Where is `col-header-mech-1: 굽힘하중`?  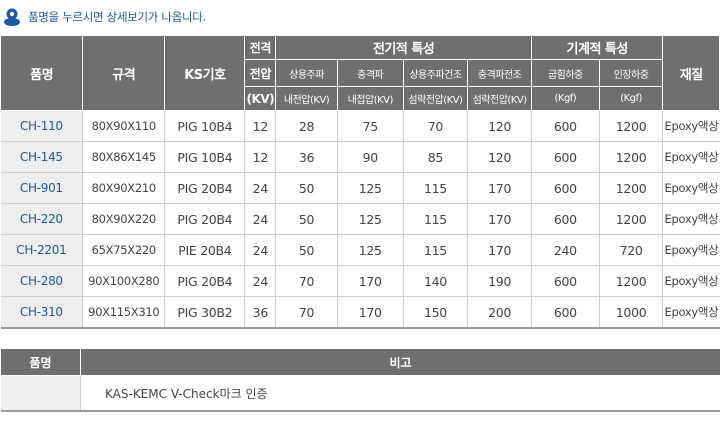
col-header-mech-1: 굽힘하중 is located at coordinates (565, 73).